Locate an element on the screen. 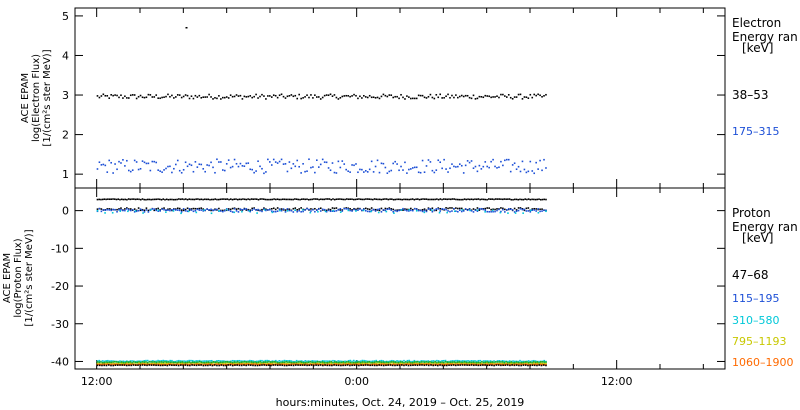 Image resolution: width=800 pixels, height=410 pixels. electron-legend: Electron Energy ran [keV] 38–53 175–315 is located at coordinates (765, 77).